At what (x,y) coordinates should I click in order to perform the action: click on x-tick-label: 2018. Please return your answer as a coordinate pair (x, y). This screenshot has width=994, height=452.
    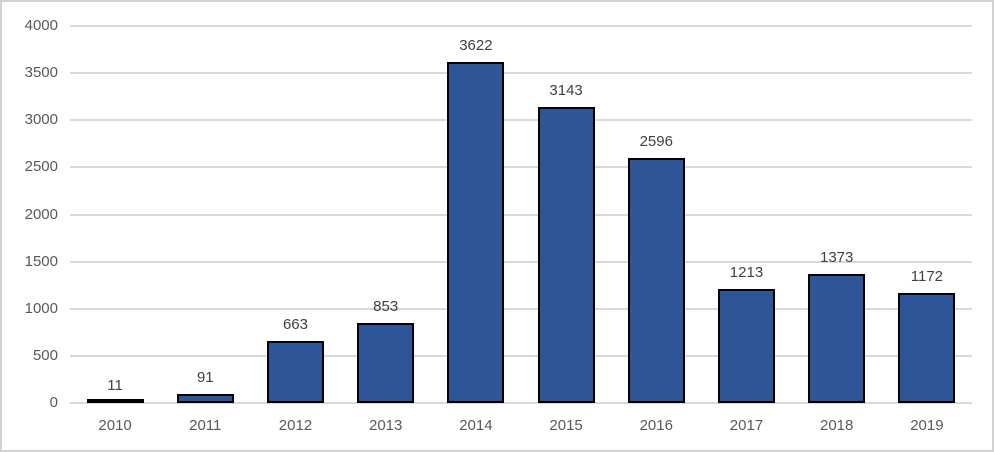
    Looking at the image, I should click on (837, 425).